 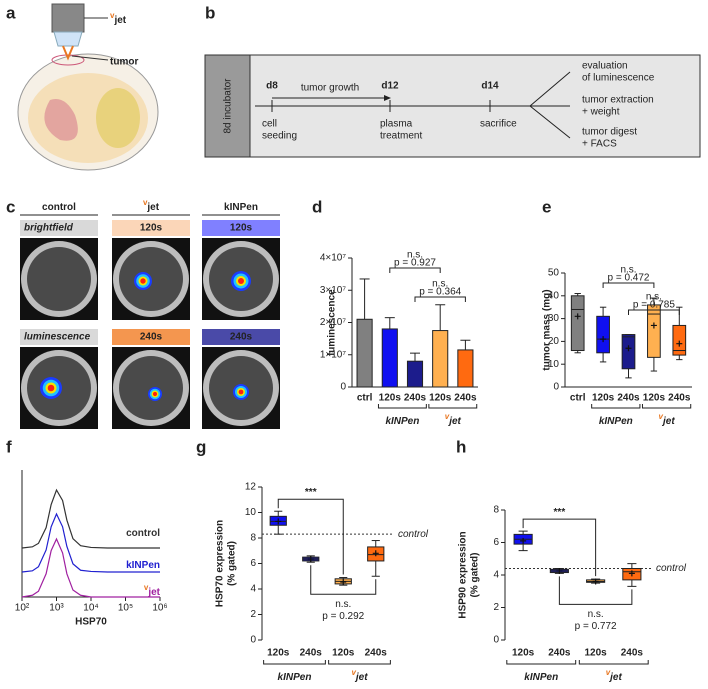 I want to click on tumor-label: tumor, so click(x=124, y=62).